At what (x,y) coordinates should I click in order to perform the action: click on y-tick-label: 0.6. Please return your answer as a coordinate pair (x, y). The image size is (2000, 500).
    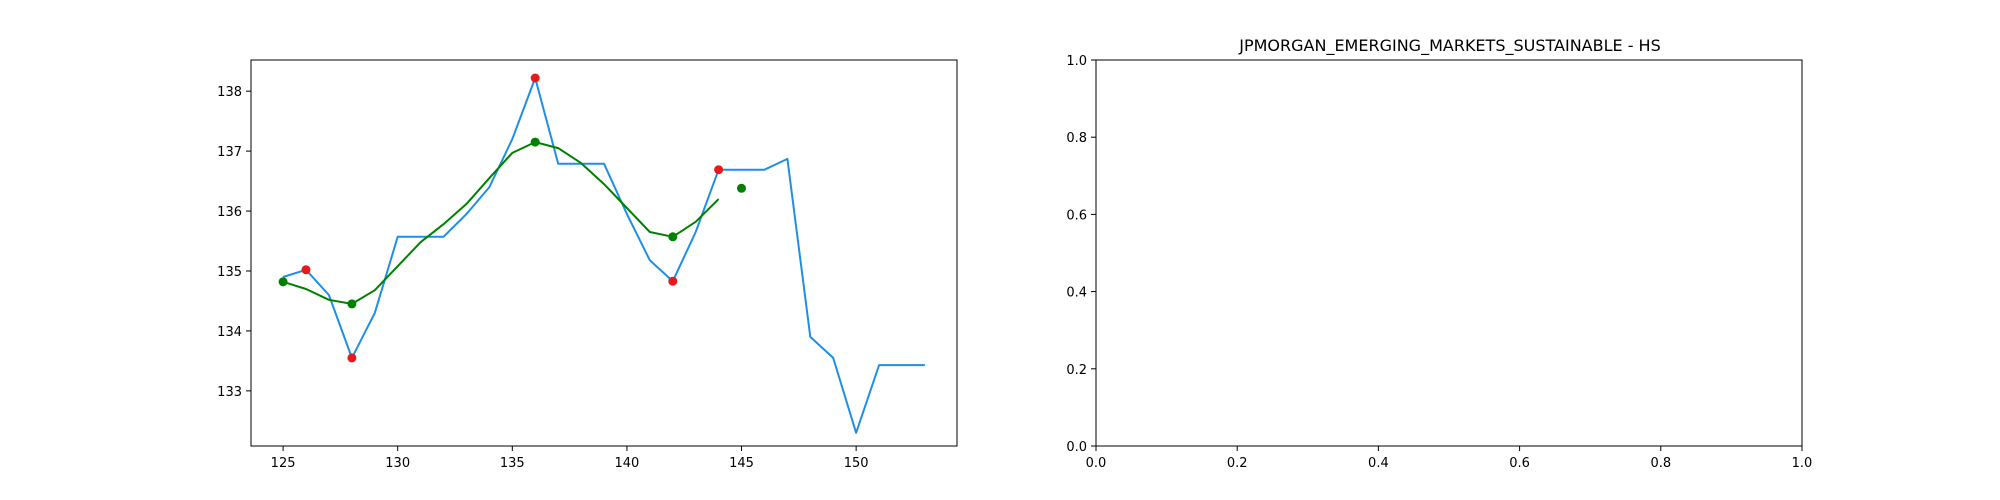
    Looking at the image, I should click on (1076, 215).